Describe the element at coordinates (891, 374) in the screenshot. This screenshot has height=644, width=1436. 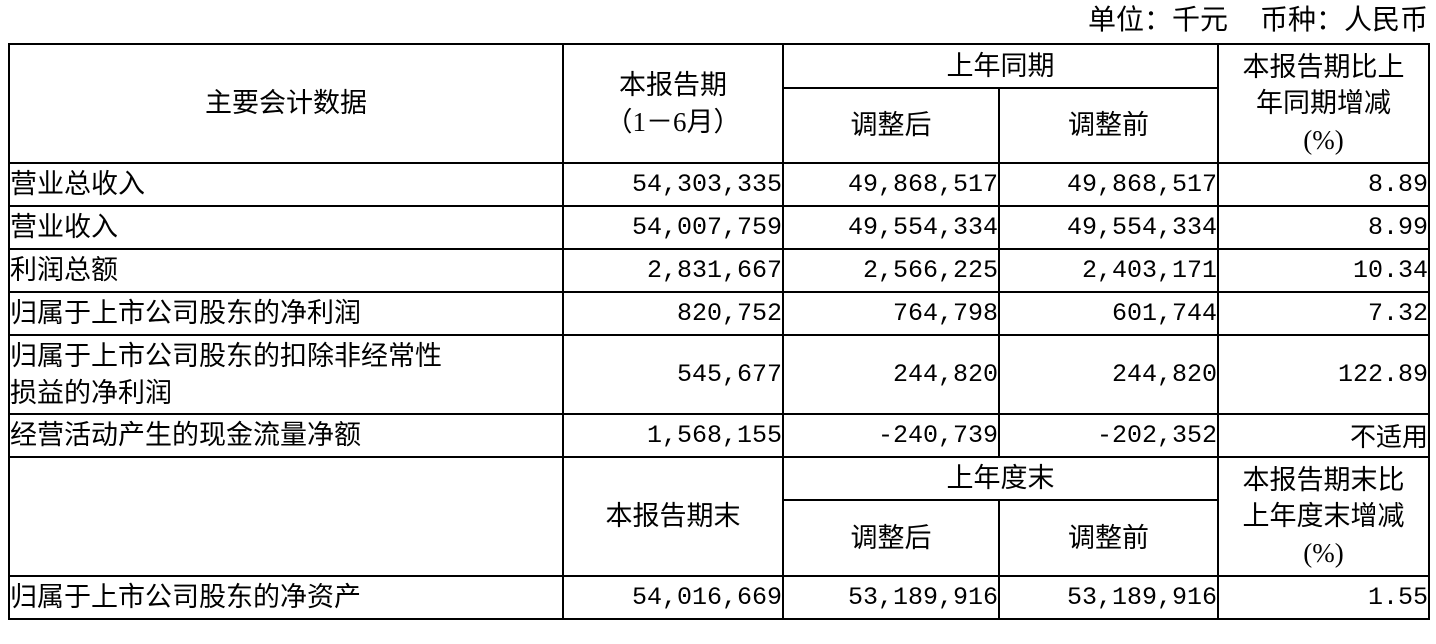
I see `cell-prior-adjusted: 244,820` at that location.